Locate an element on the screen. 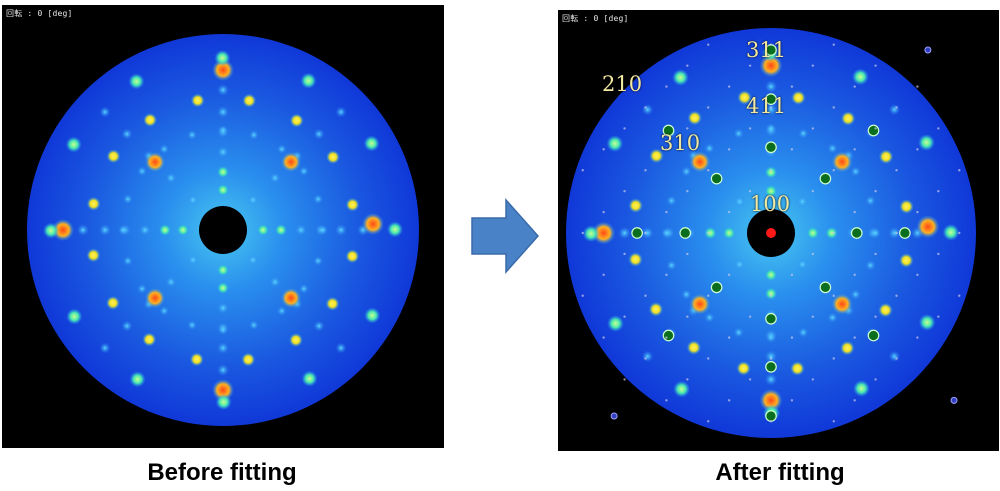  caption-after-fitting: After fitting is located at coordinates (780, 472).